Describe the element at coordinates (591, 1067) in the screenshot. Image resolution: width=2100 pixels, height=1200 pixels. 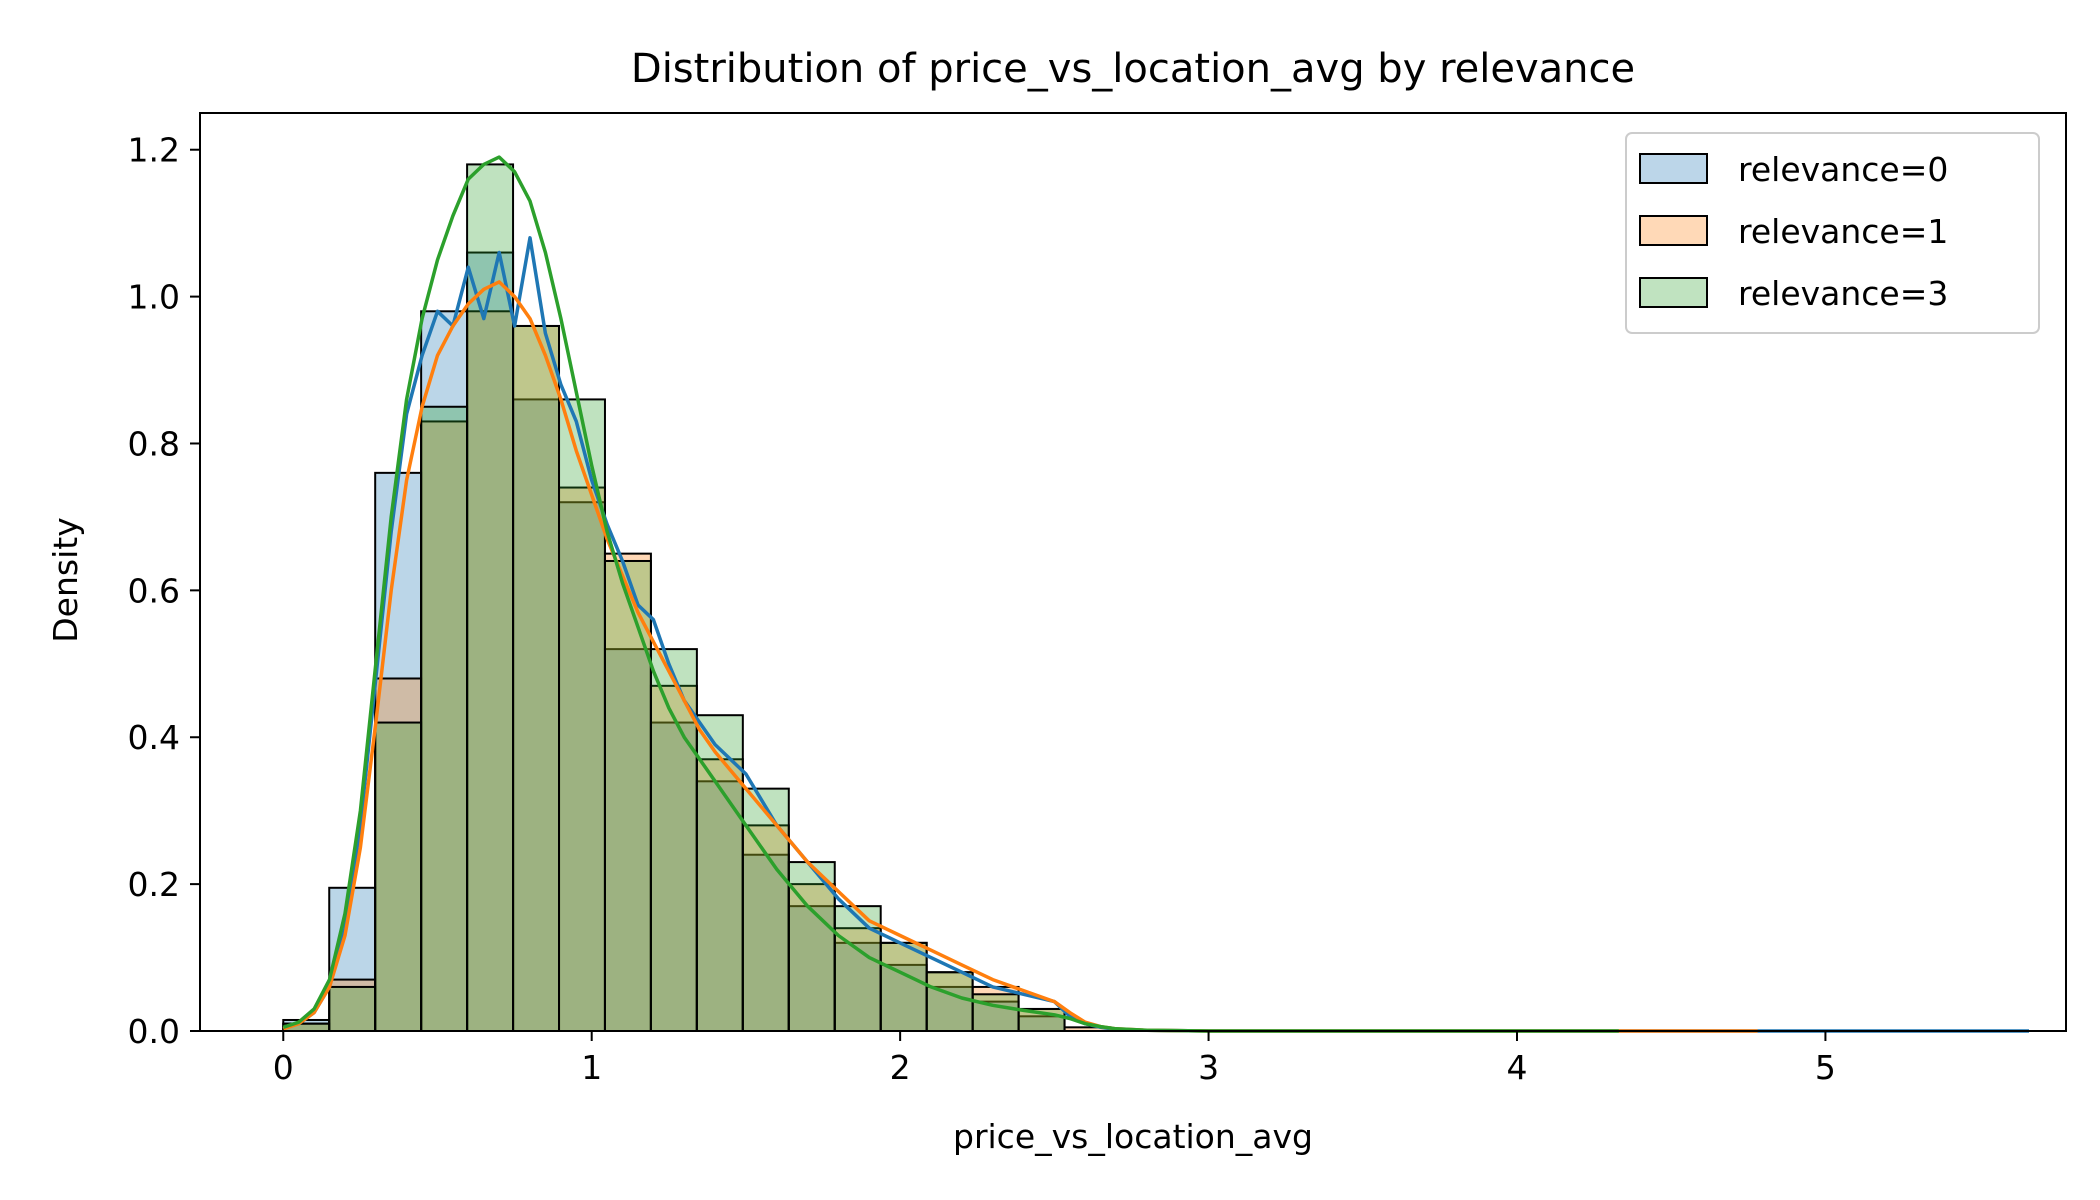
I see `x-tick-label: 1` at that location.